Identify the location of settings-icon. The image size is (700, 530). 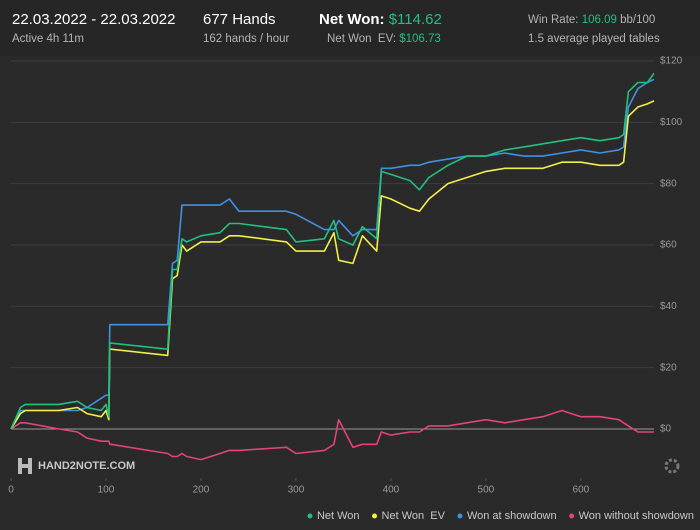
(672, 466).